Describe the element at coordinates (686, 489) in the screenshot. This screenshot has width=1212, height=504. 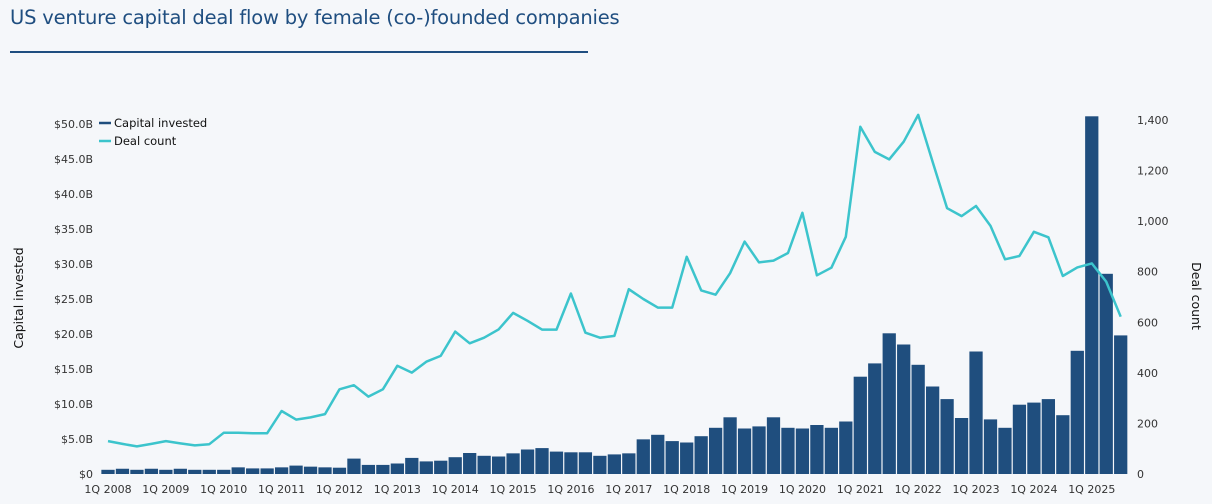
I see `x-tick-label: 1Q 2018` at that location.